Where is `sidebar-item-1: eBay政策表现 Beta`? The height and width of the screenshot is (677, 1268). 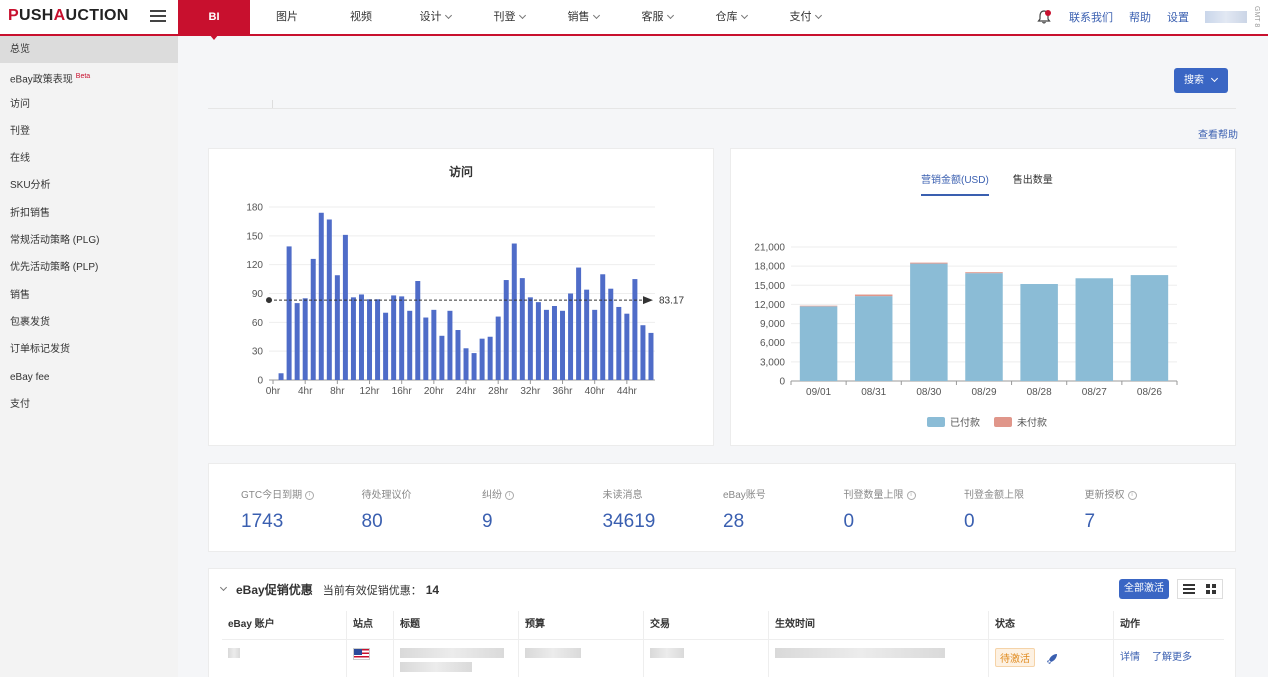
sidebar-item-1: eBay政策表现 Beta is located at coordinates (89, 76).